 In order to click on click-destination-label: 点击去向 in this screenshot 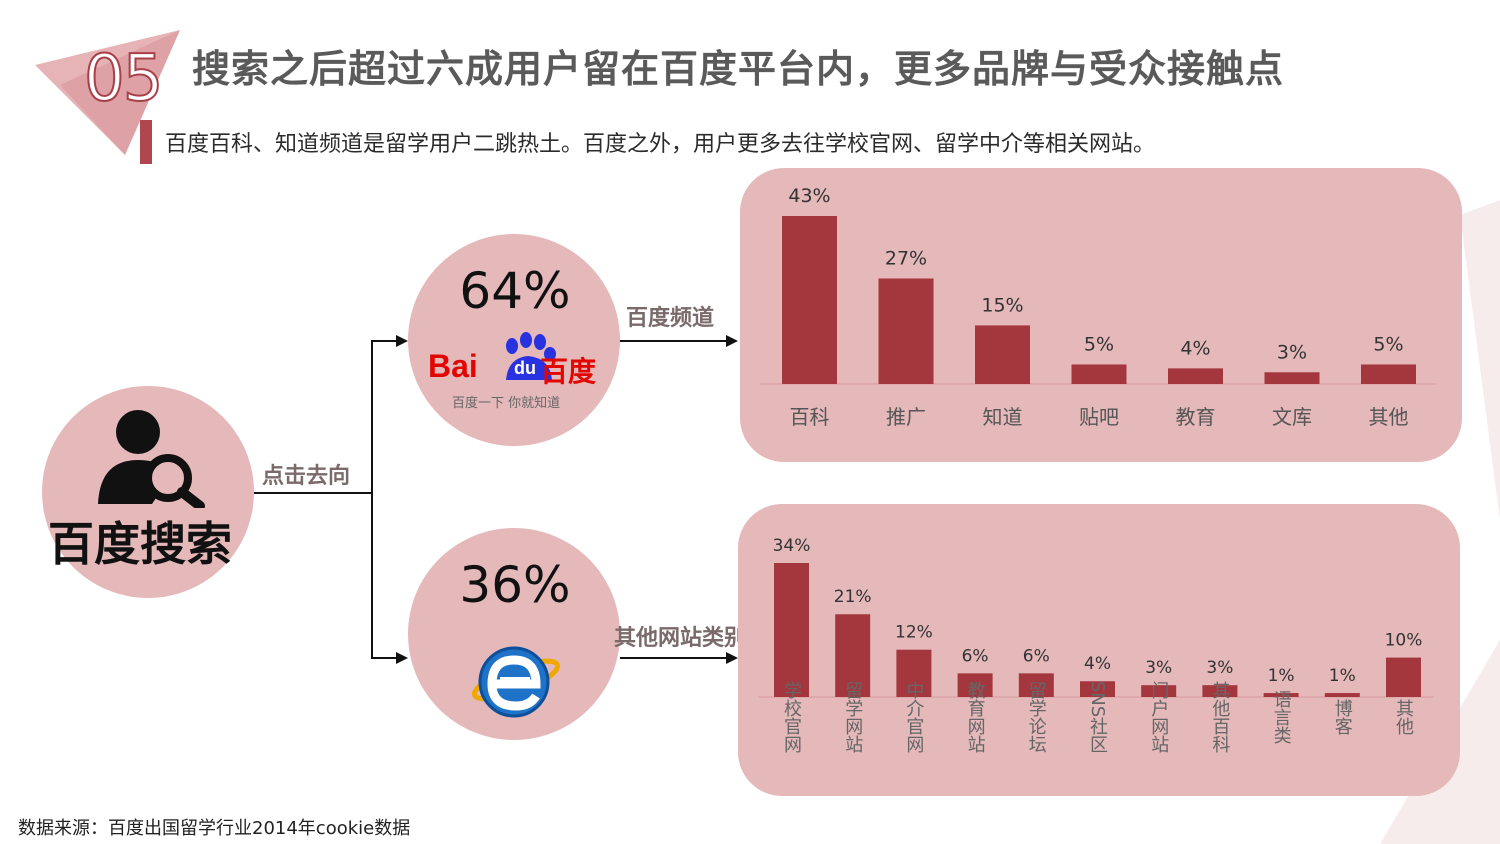, I will do `click(306, 476)`.